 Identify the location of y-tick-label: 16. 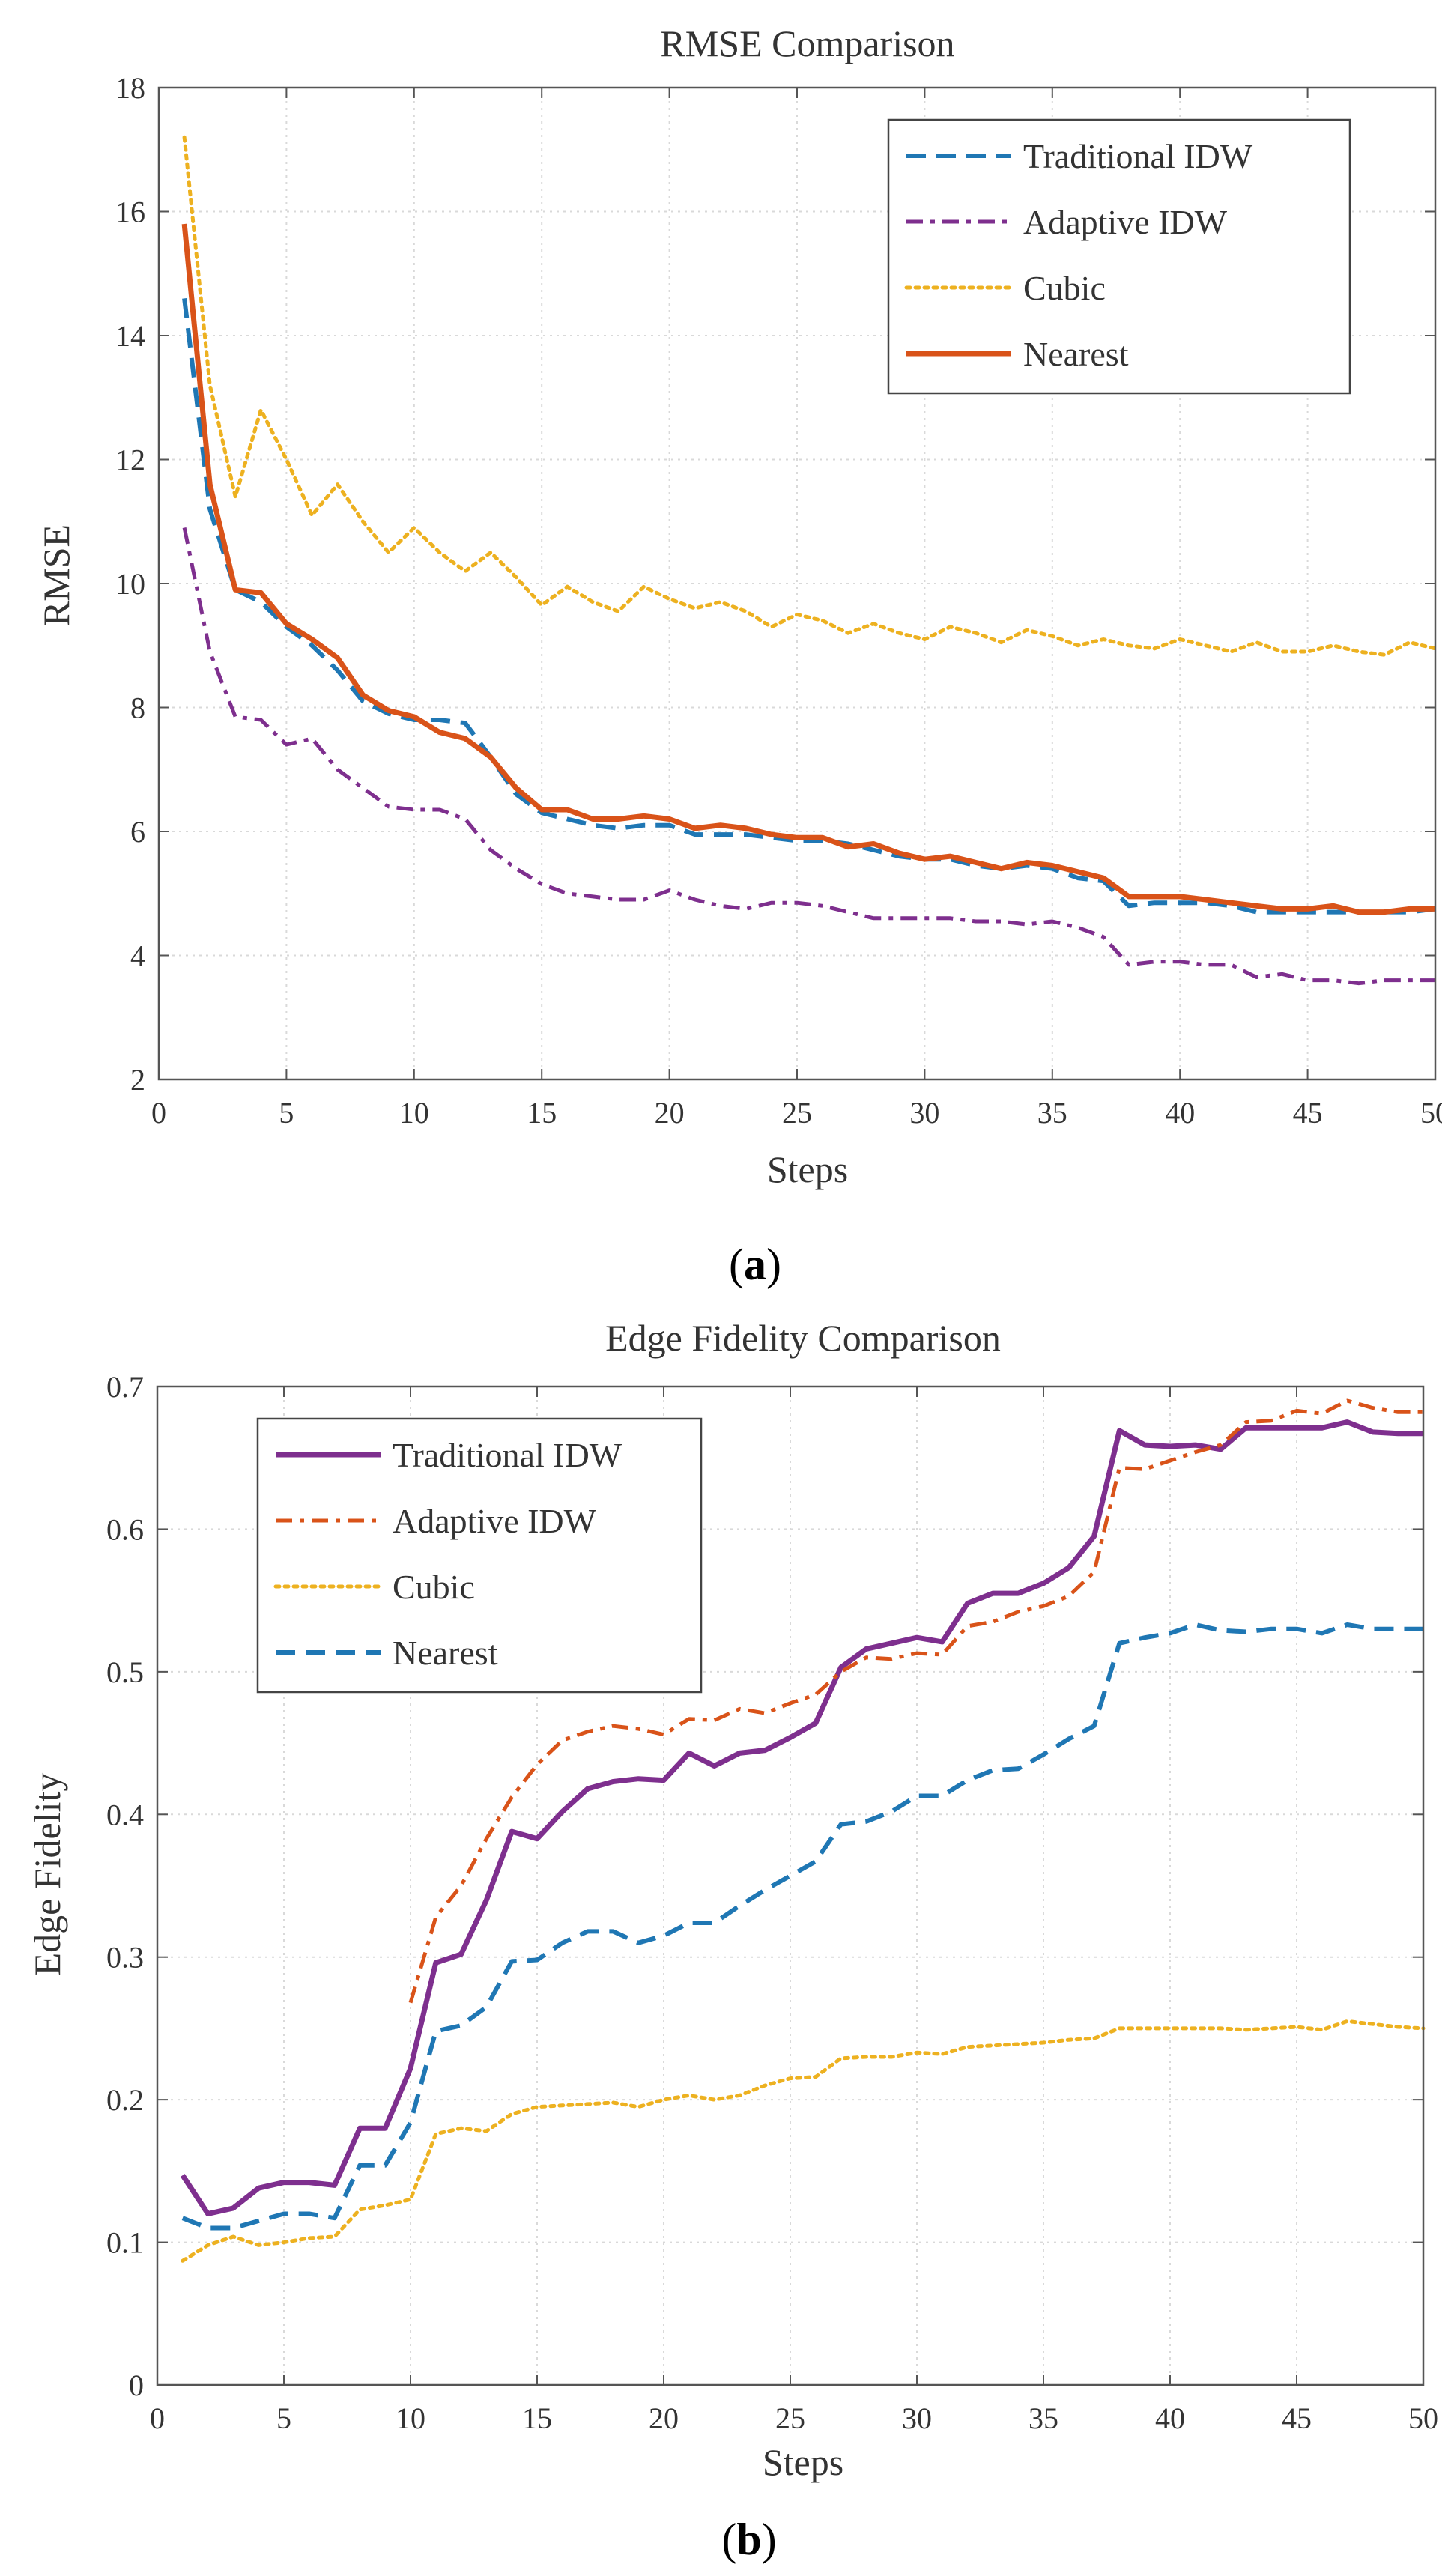
(130, 212).